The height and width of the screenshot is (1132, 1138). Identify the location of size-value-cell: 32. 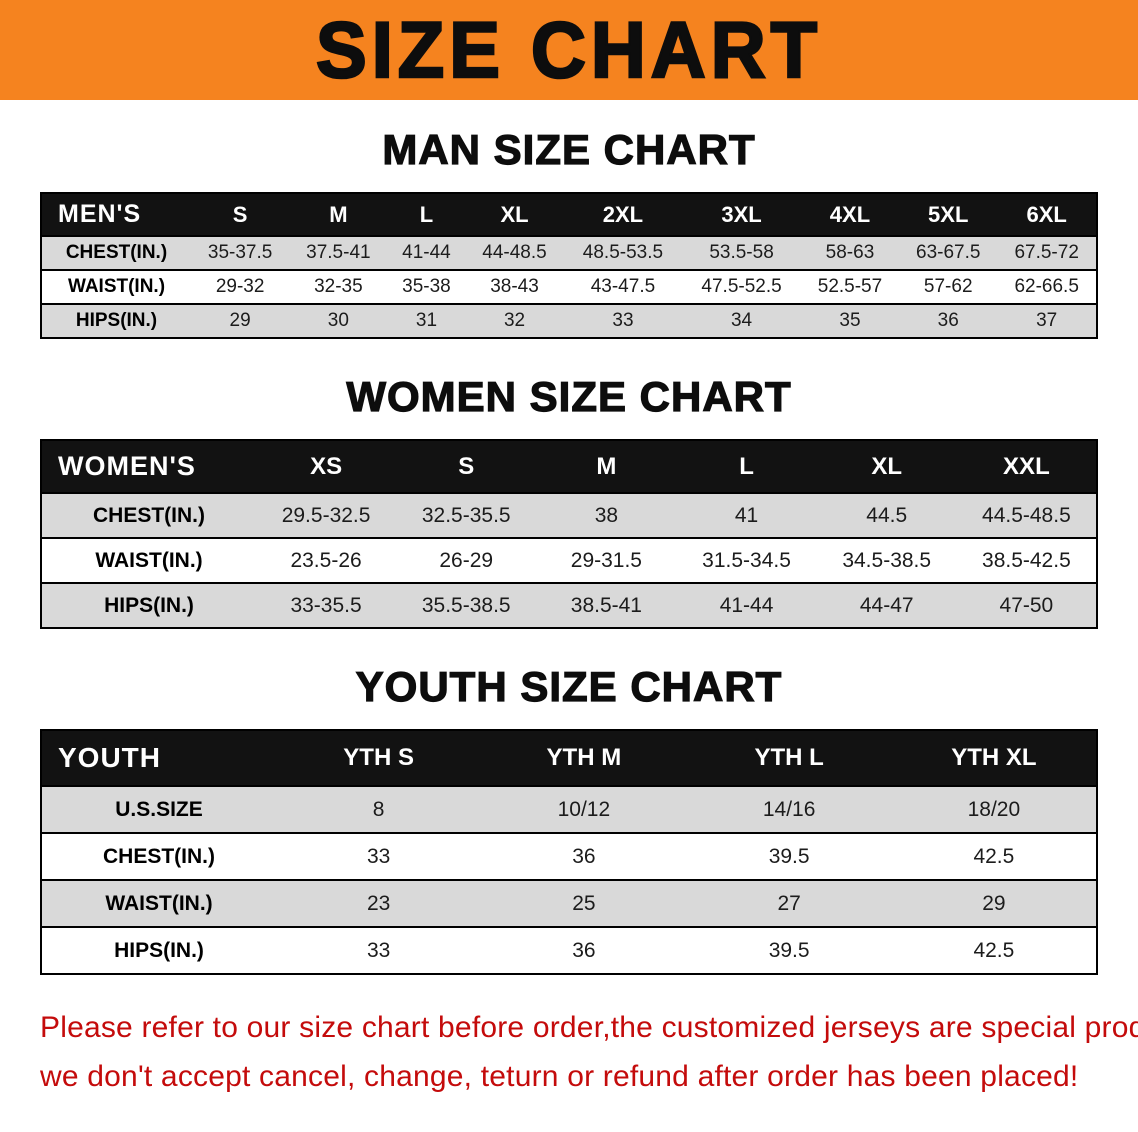
(514, 320).